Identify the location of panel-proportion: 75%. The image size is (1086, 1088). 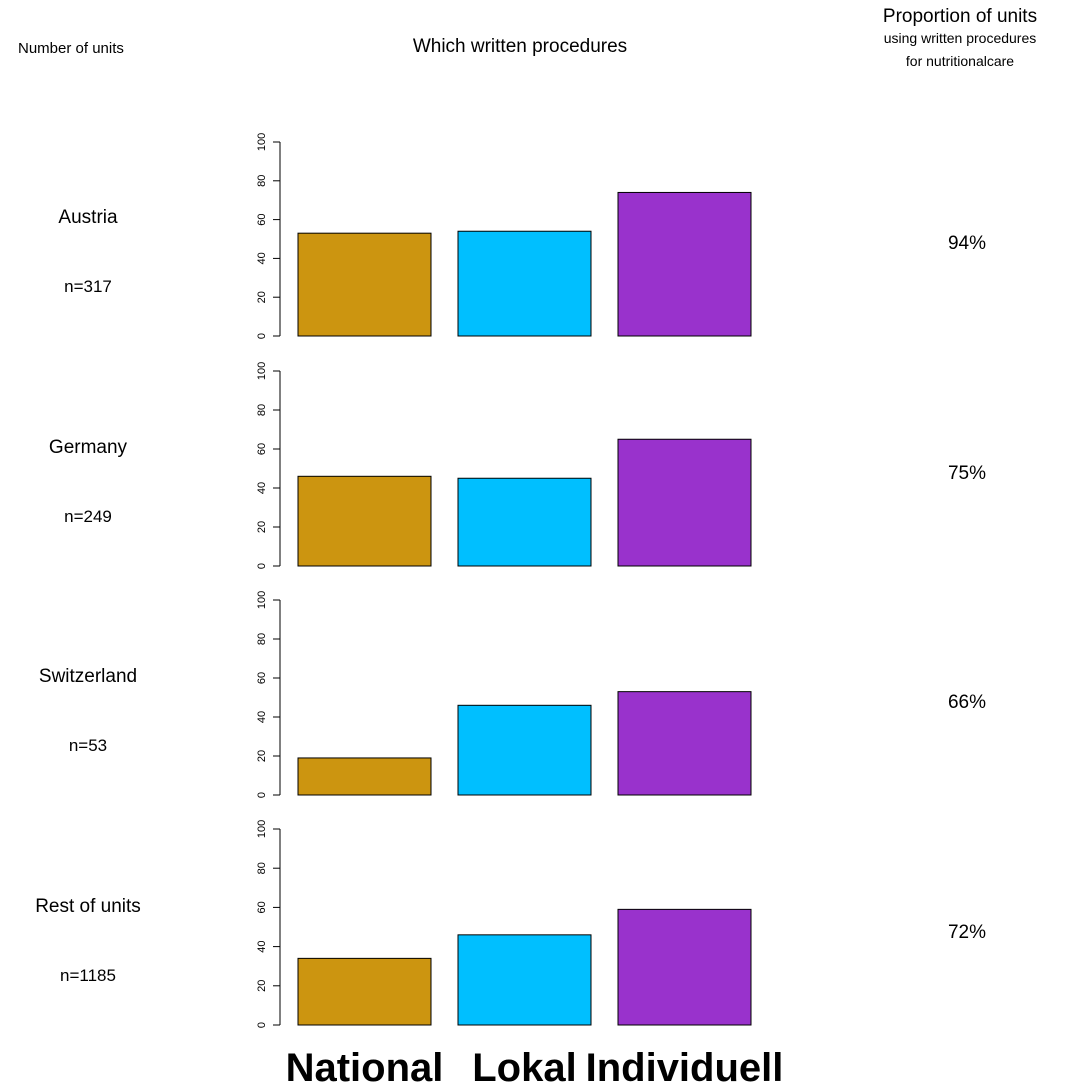
(967, 473).